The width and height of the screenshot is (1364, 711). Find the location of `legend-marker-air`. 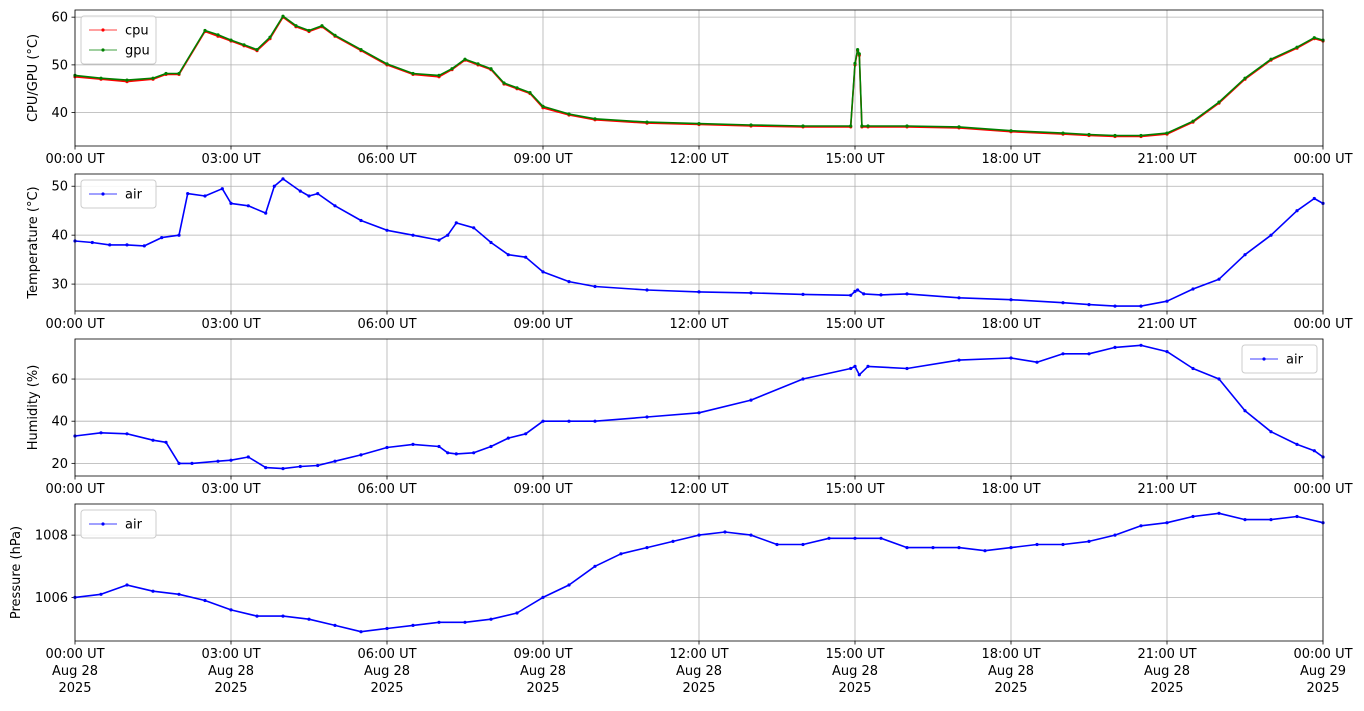

legend-marker-air is located at coordinates (103, 524).